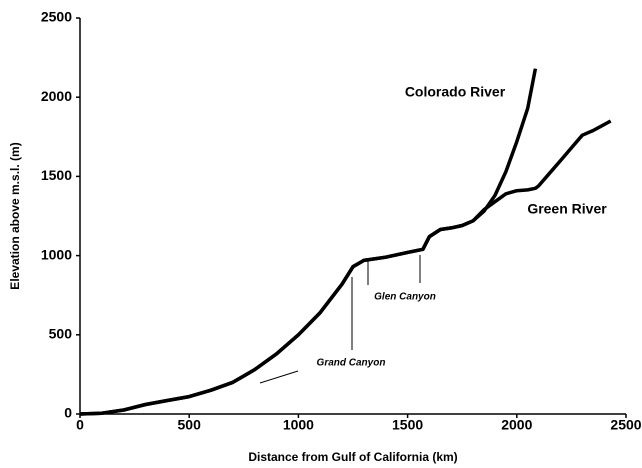 The width and height of the screenshot is (642, 468). Describe the element at coordinates (407, 425) in the screenshot. I see `x-tick-label: 1500` at that location.